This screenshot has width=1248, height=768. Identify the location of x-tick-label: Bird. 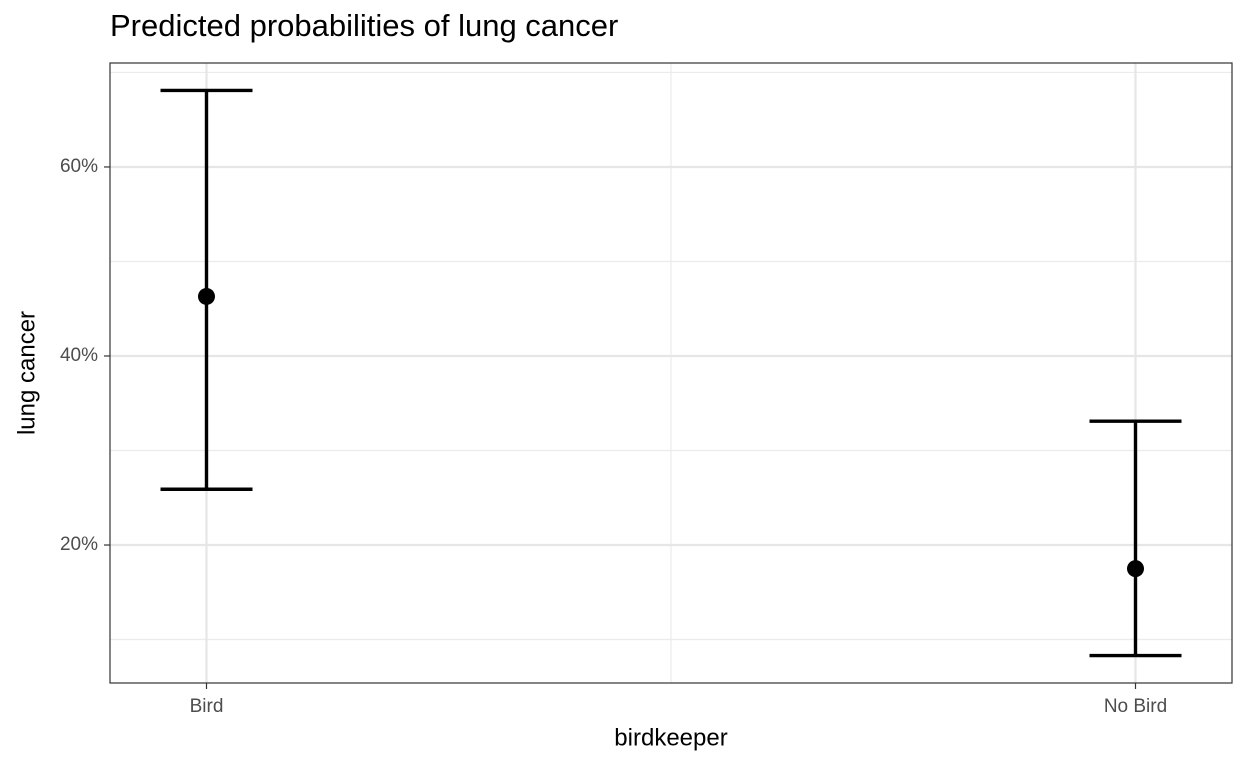
(207, 706).